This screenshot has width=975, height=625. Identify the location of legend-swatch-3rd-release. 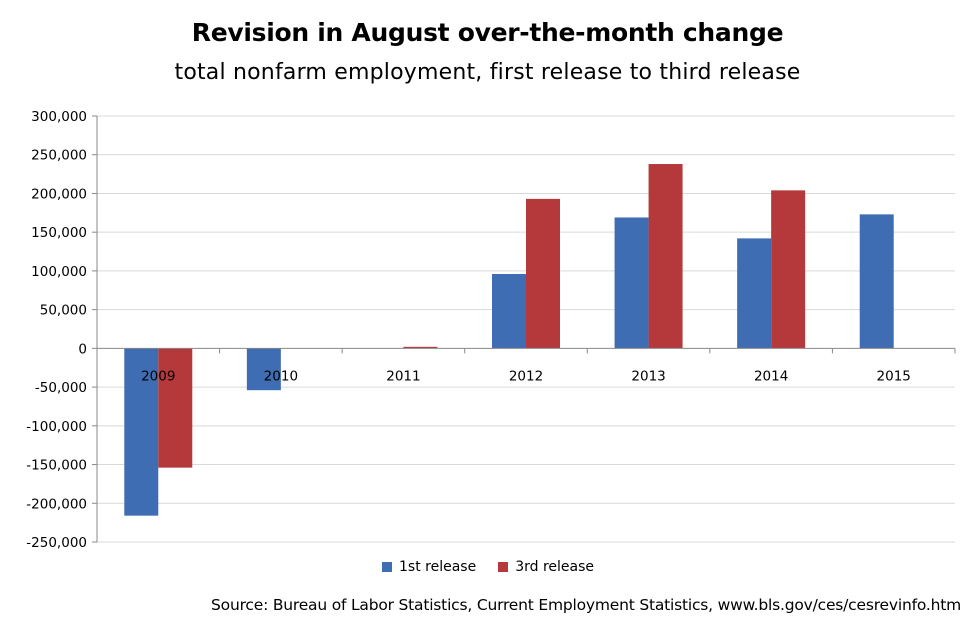
(503, 567).